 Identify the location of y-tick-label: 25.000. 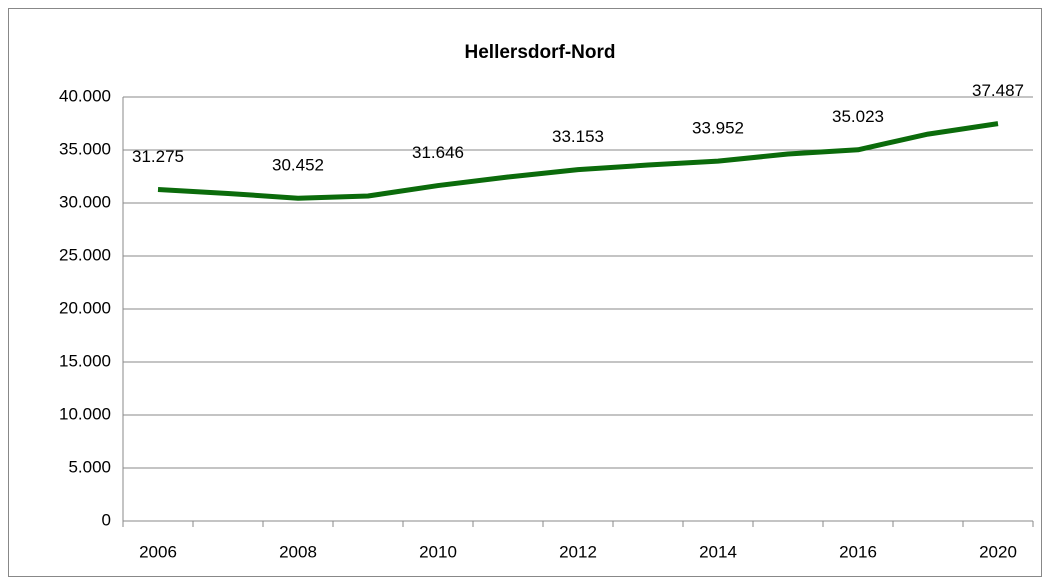
(85, 254).